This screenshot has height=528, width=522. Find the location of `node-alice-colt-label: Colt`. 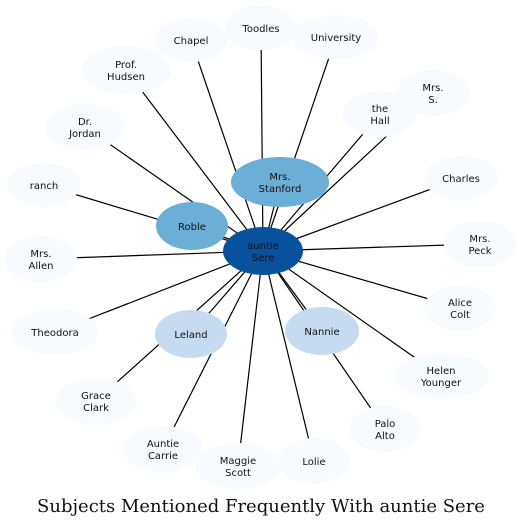

node-alice-colt-label: Colt is located at coordinates (460, 315).